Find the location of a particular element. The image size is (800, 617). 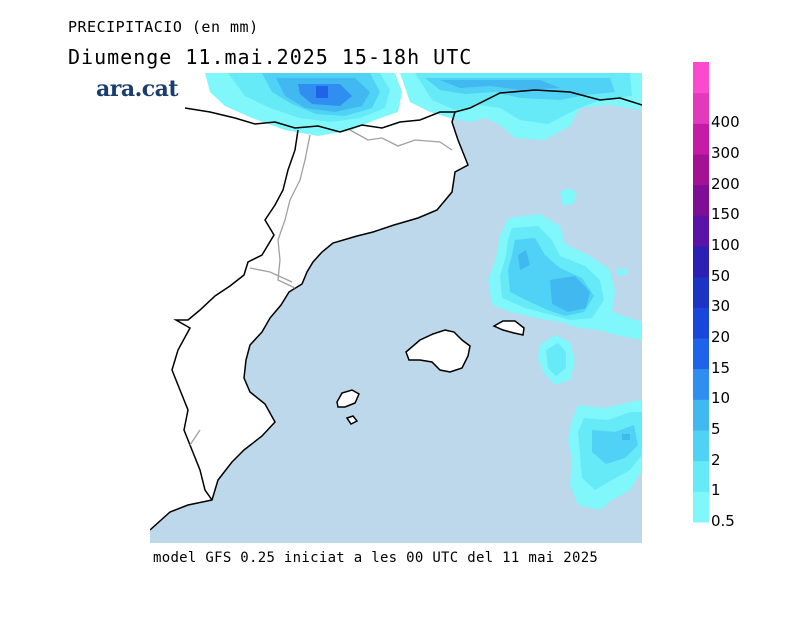

legend-label: 30 is located at coordinates (721, 306).